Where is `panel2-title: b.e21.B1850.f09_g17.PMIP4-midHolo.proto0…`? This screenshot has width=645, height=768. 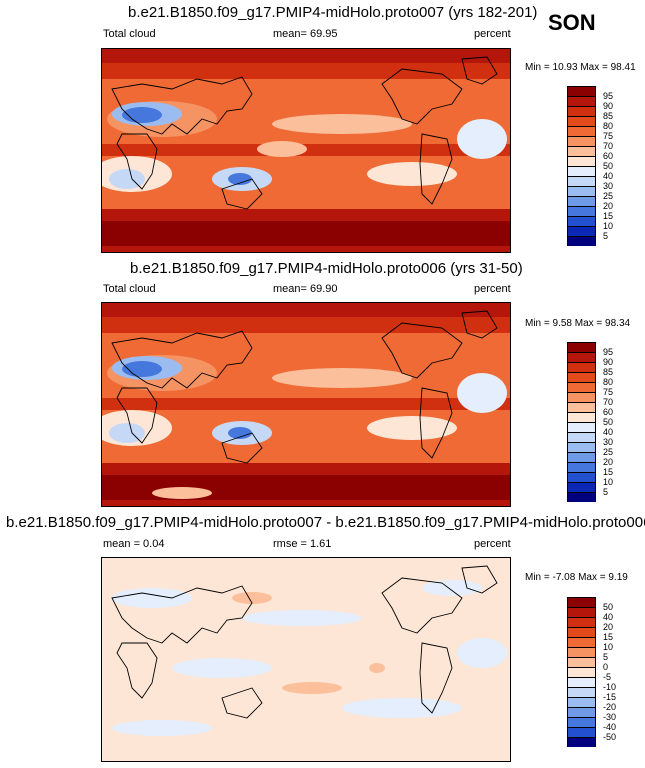 panel2-title: b.e21.B1850.f09_g17.PMIP4-midHolo.proto0… is located at coordinates (326, 268).